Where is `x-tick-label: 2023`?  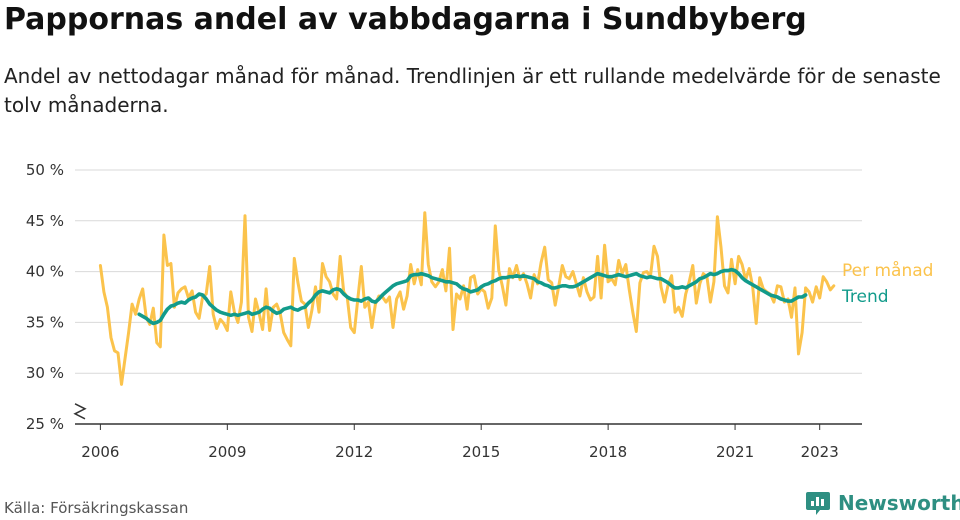 x-tick-label: 2023 is located at coordinates (820, 452).